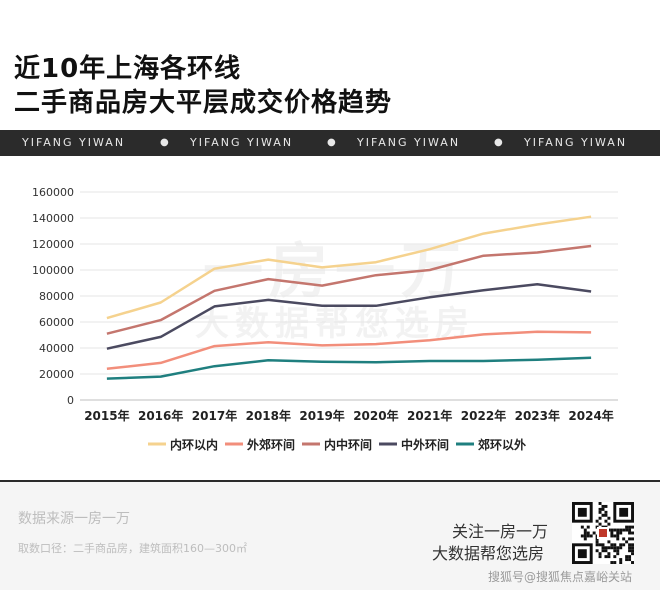 The height and width of the screenshot is (590, 660). What do you see at coordinates (321, 415) in the screenshot?
I see `x-tick-label: 2019年` at bounding box center [321, 415].